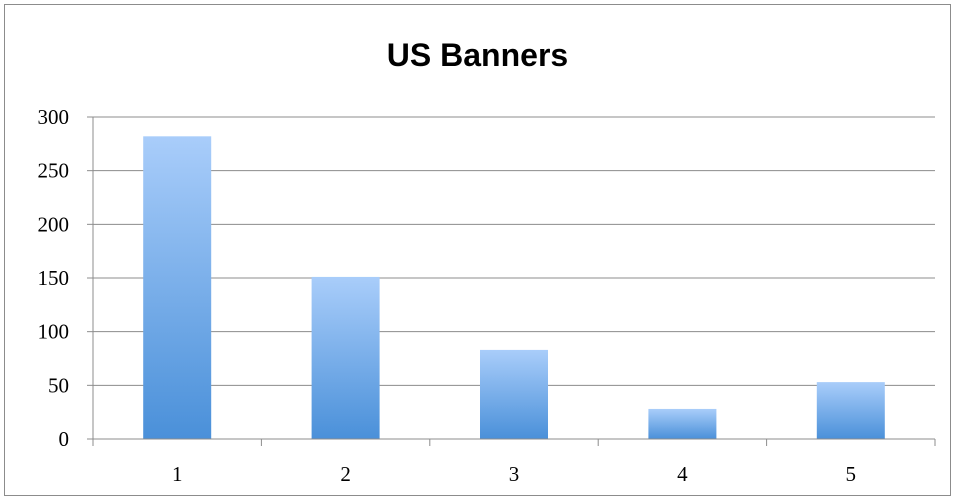  What do you see at coordinates (54, 117) in the screenshot?
I see `y-tick-label: 300` at bounding box center [54, 117].